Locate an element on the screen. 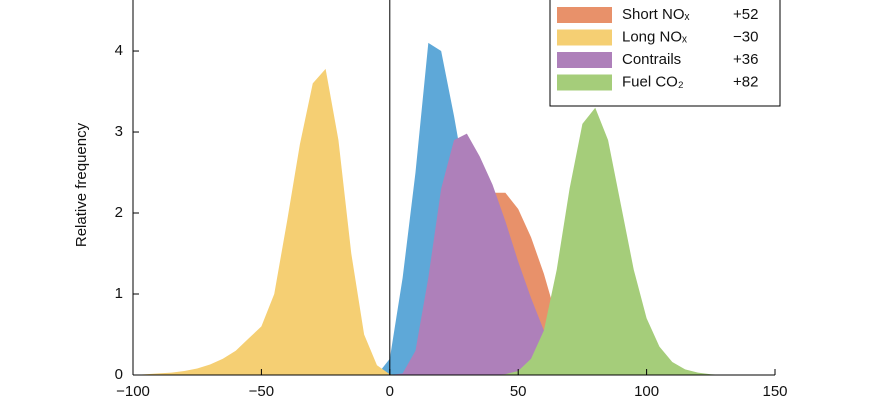 The image size is (870, 400). x-tick-label: −100 is located at coordinates (133, 391).